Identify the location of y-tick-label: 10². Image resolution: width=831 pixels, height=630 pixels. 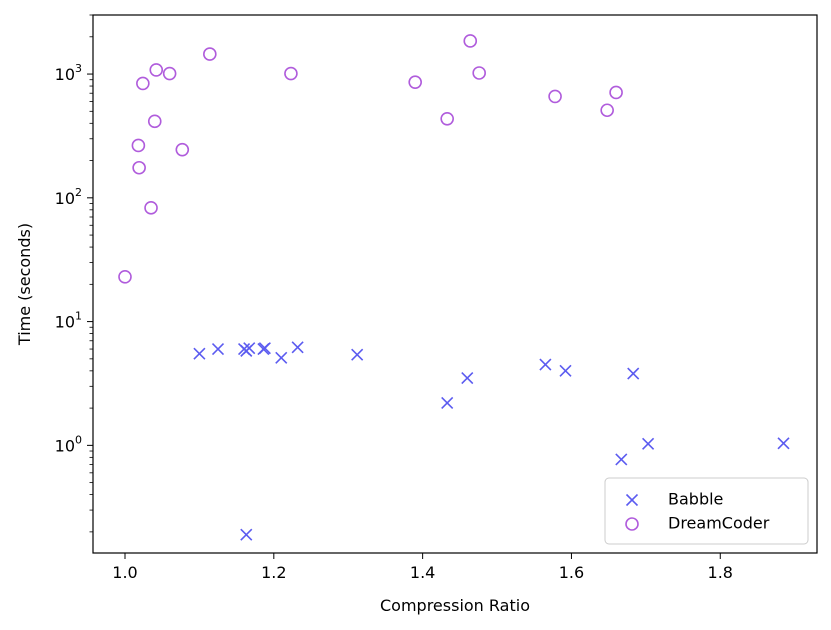
(68, 197).